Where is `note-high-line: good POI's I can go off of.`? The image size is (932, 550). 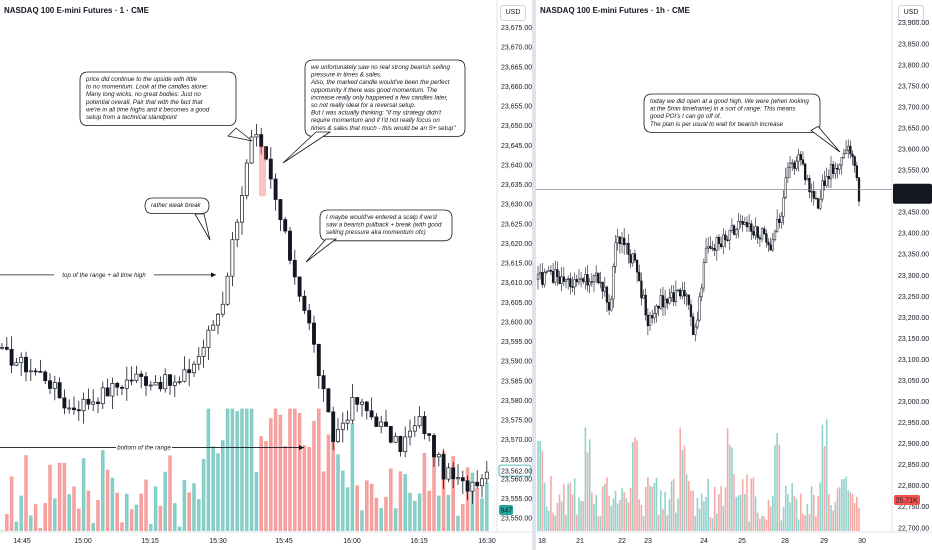
note-high-line: good POI's I can go off of. is located at coordinates (685, 116).